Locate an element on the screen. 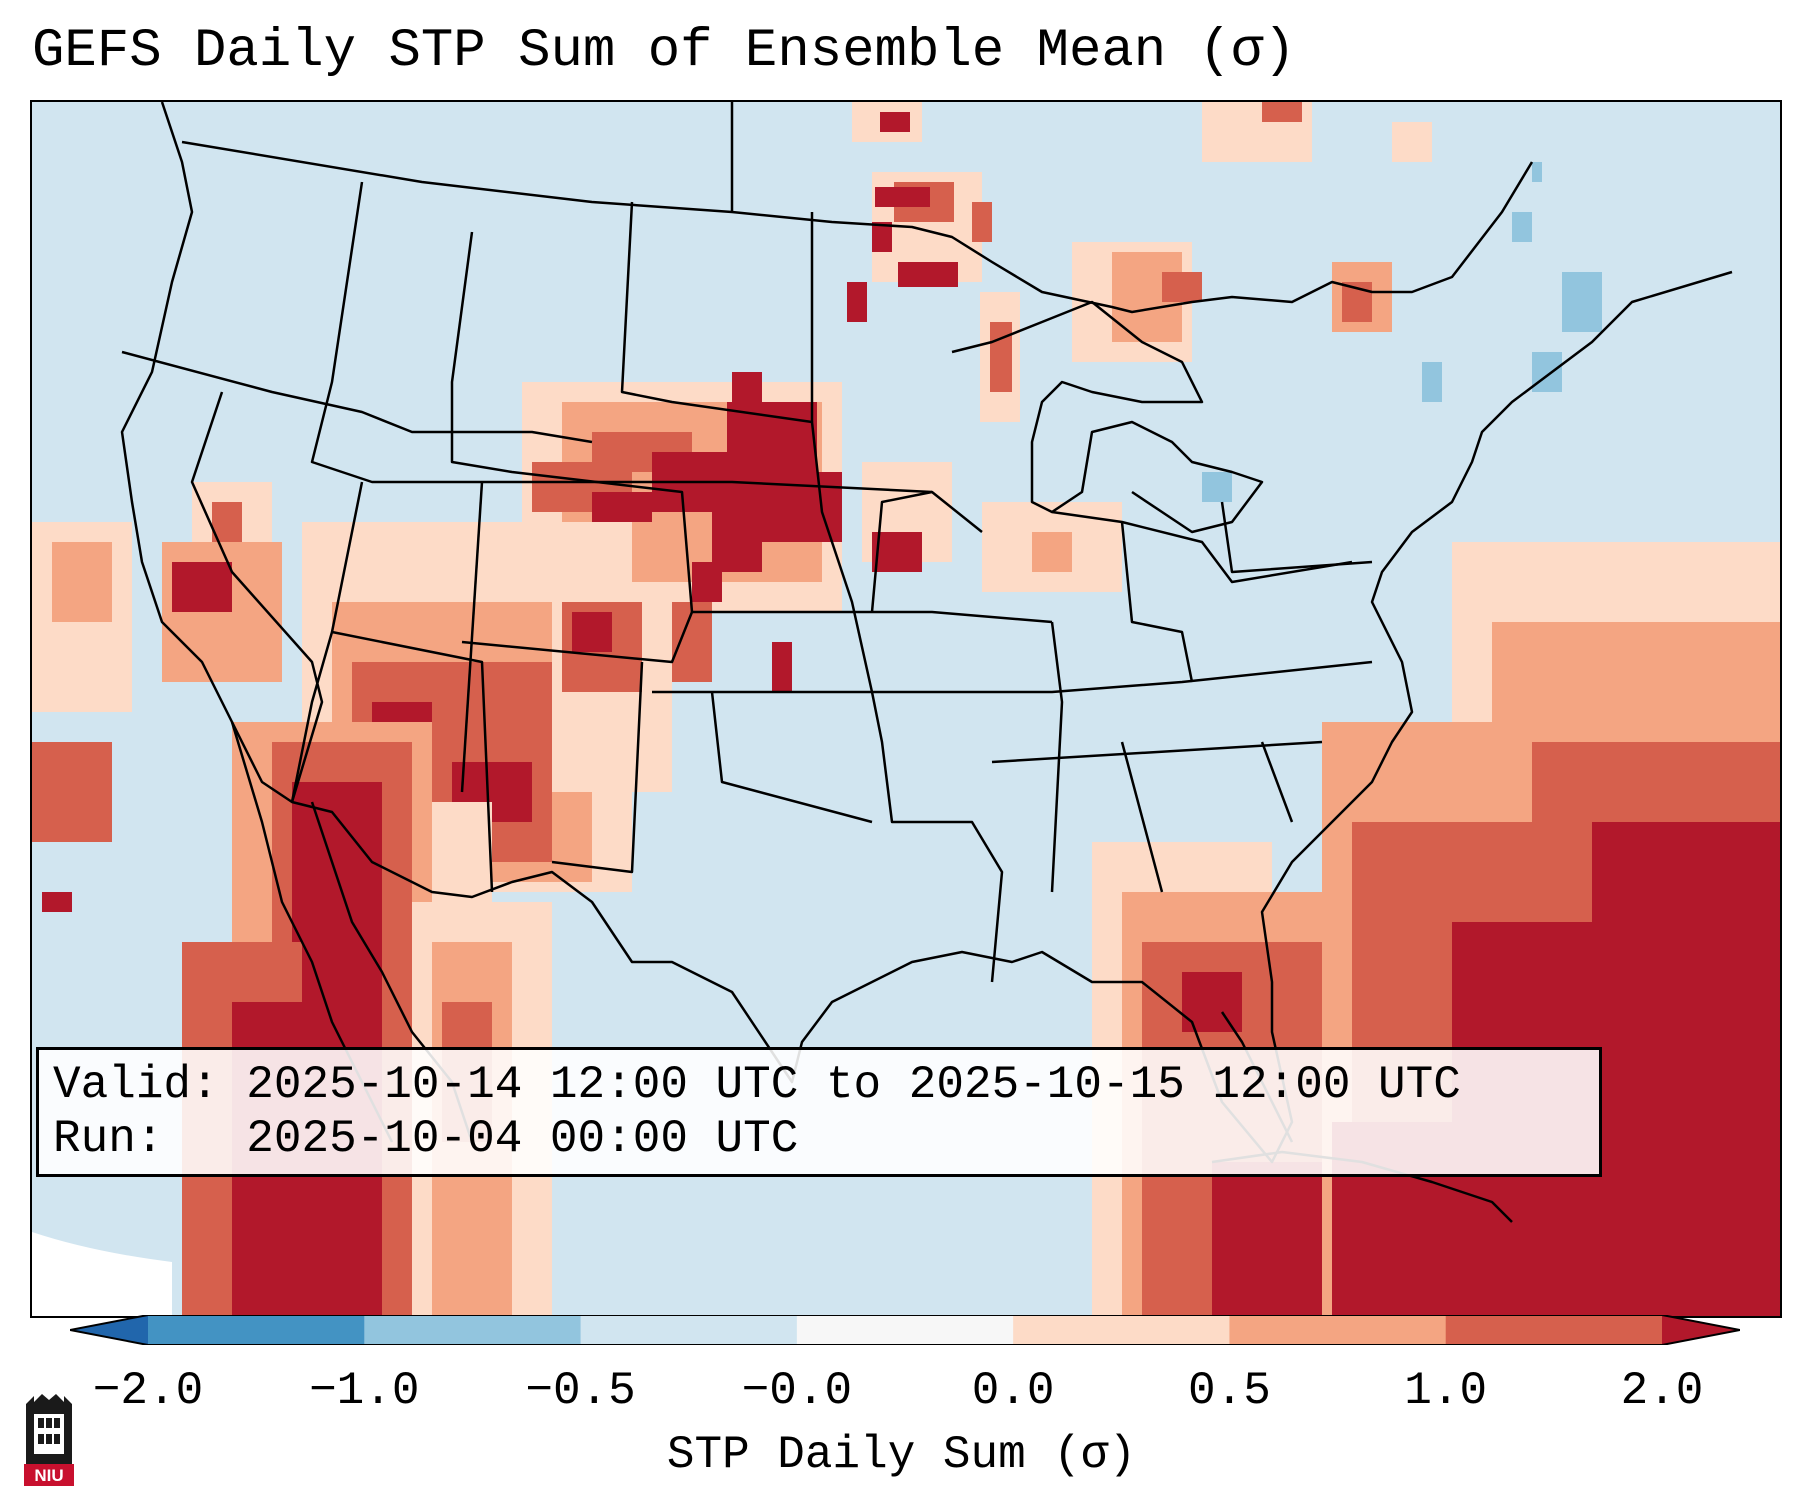  colorbar-tick-label: −2.0 is located at coordinates (148, 1391).